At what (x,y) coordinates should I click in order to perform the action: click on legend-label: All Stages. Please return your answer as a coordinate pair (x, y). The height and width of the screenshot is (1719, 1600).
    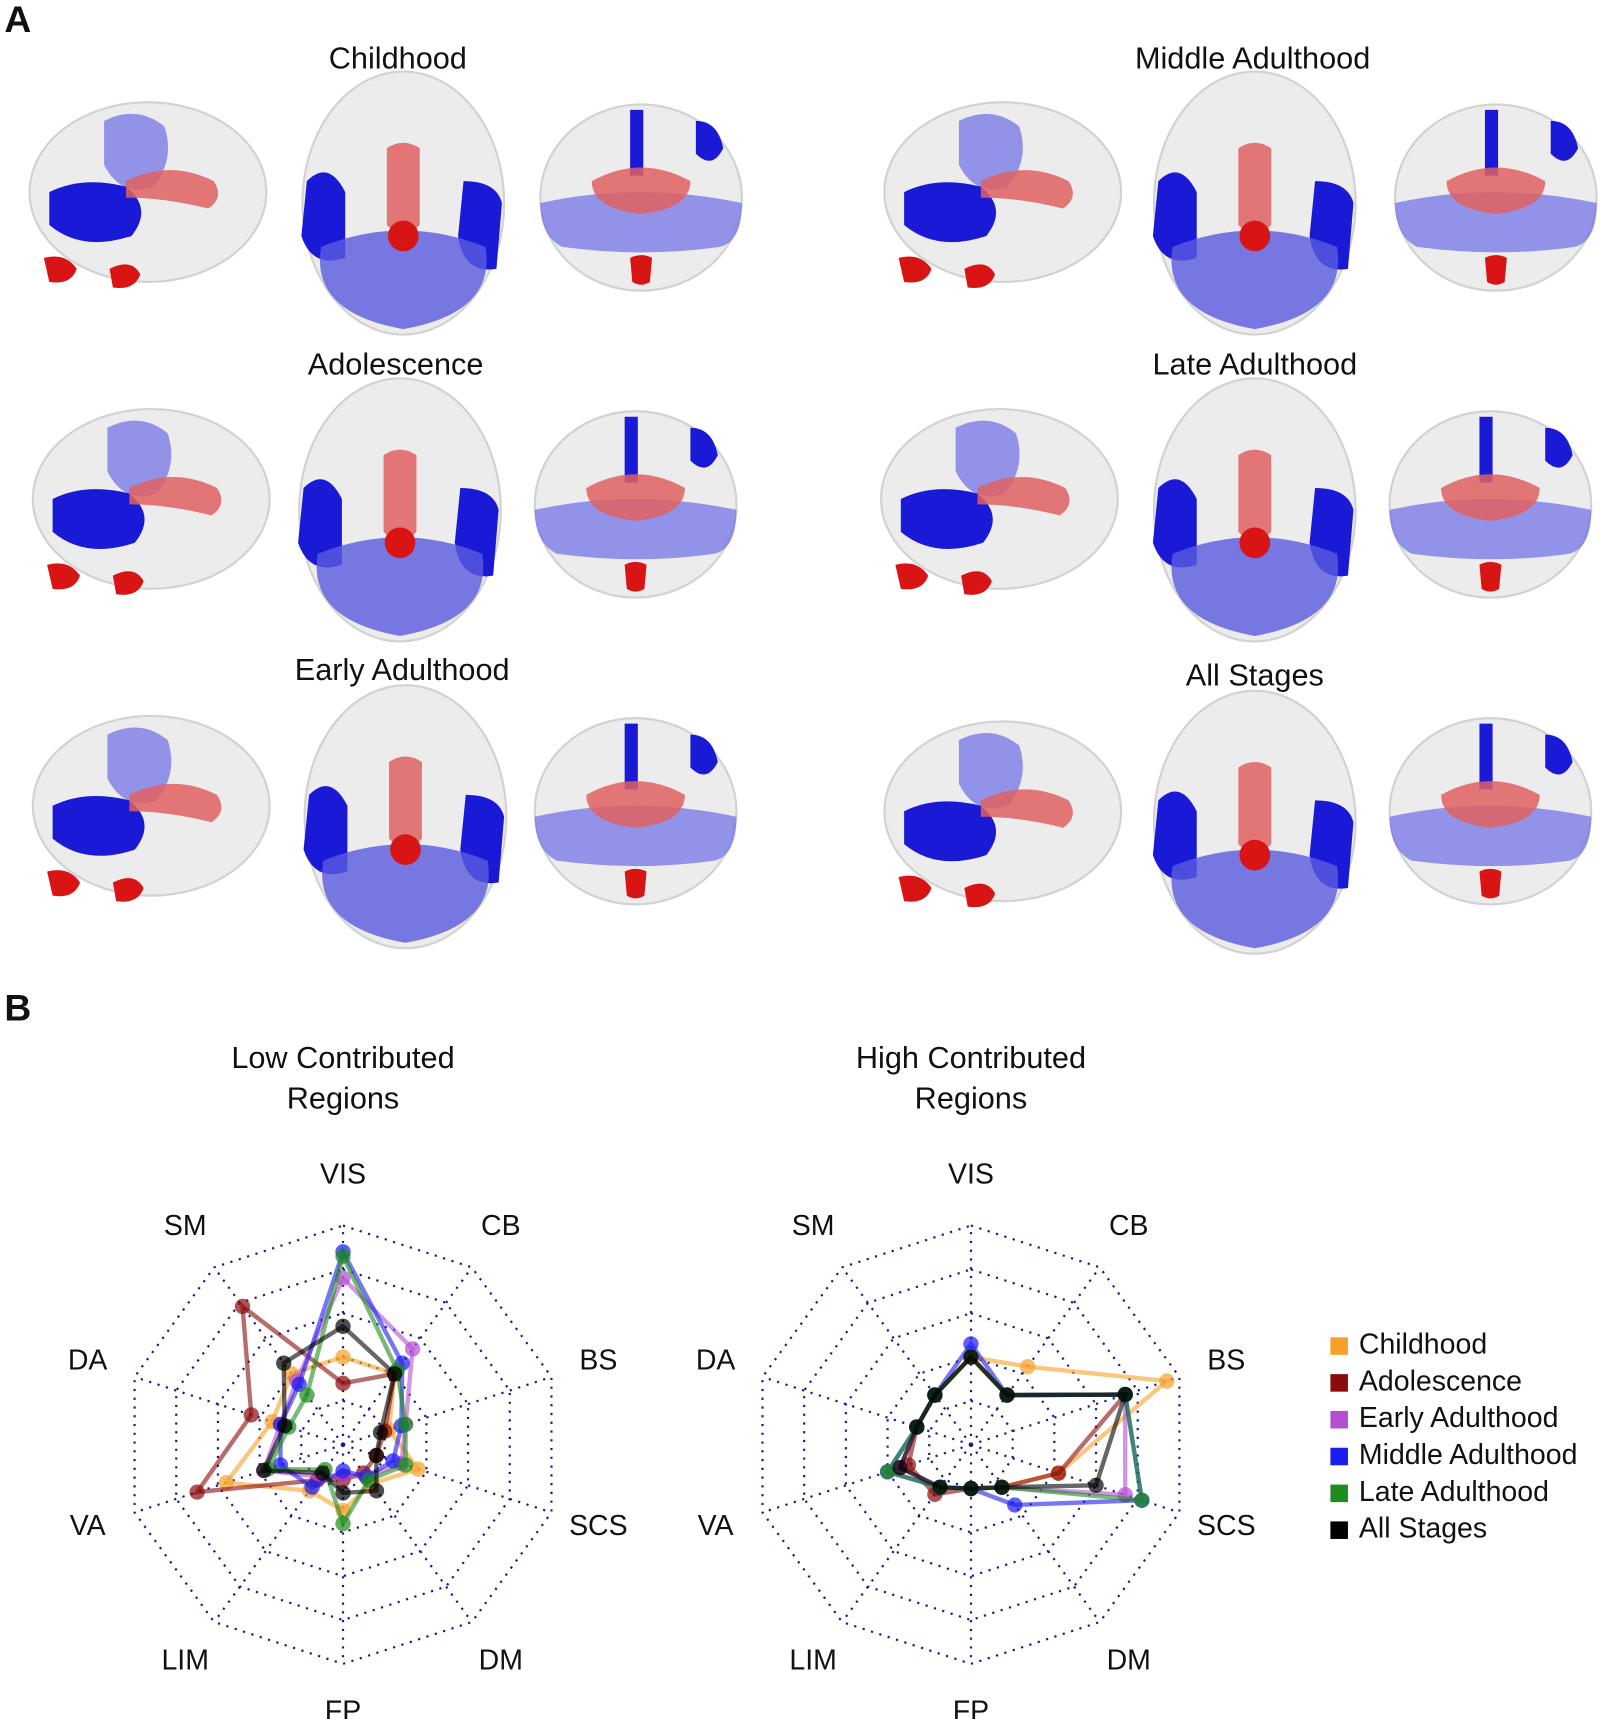
    Looking at the image, I should click on (1423, 1529).